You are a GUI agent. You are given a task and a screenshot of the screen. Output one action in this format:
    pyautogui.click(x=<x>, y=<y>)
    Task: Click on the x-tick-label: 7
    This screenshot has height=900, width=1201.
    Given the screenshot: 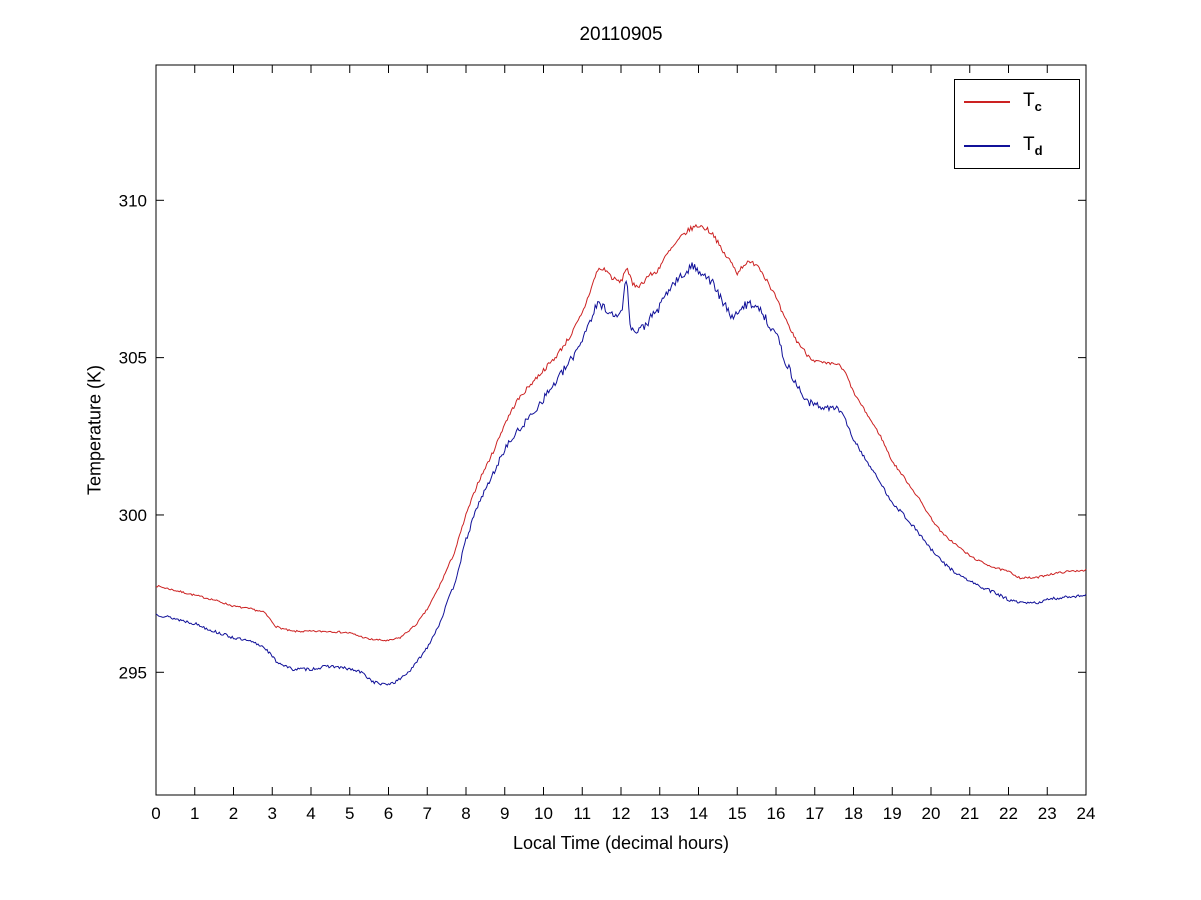 What is the action you would take?
    pyautogui.click(x=427, y=813)
    